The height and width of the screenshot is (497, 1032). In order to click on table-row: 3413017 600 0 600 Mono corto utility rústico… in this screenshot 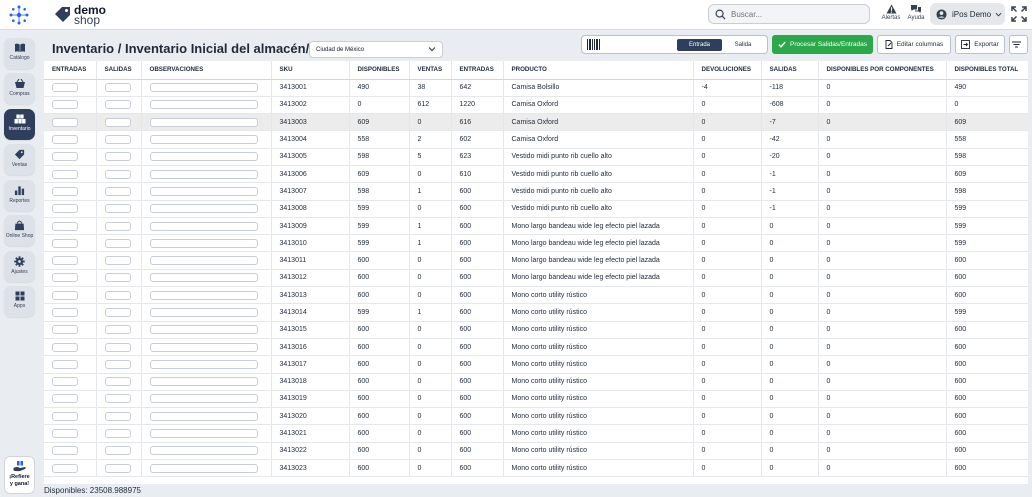, I will do `click(536, 364)`.